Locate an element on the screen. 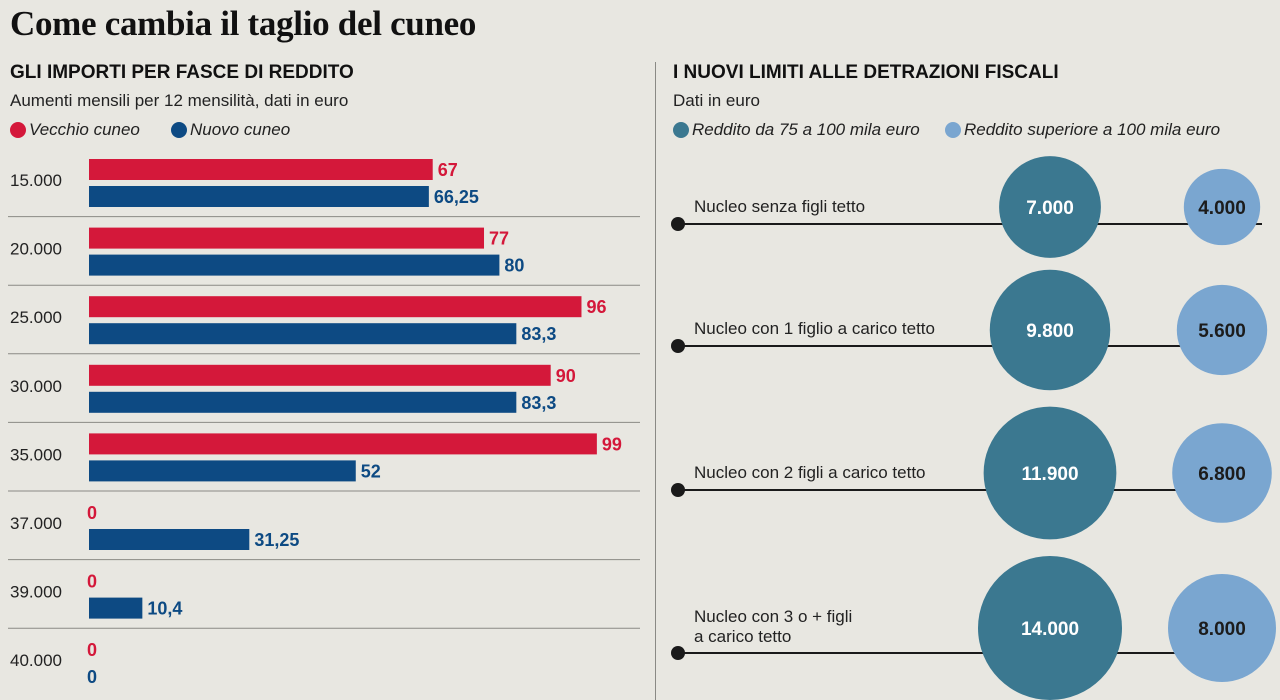  data-label-new: 0 is located at coordinates (92, 677).